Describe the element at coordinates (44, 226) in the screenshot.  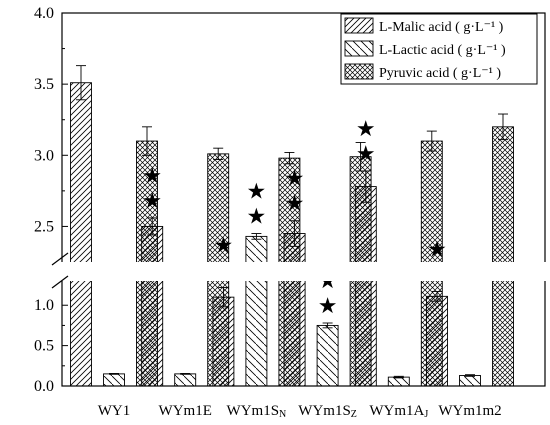
I see `y-tick-label: 2.5` at that location.